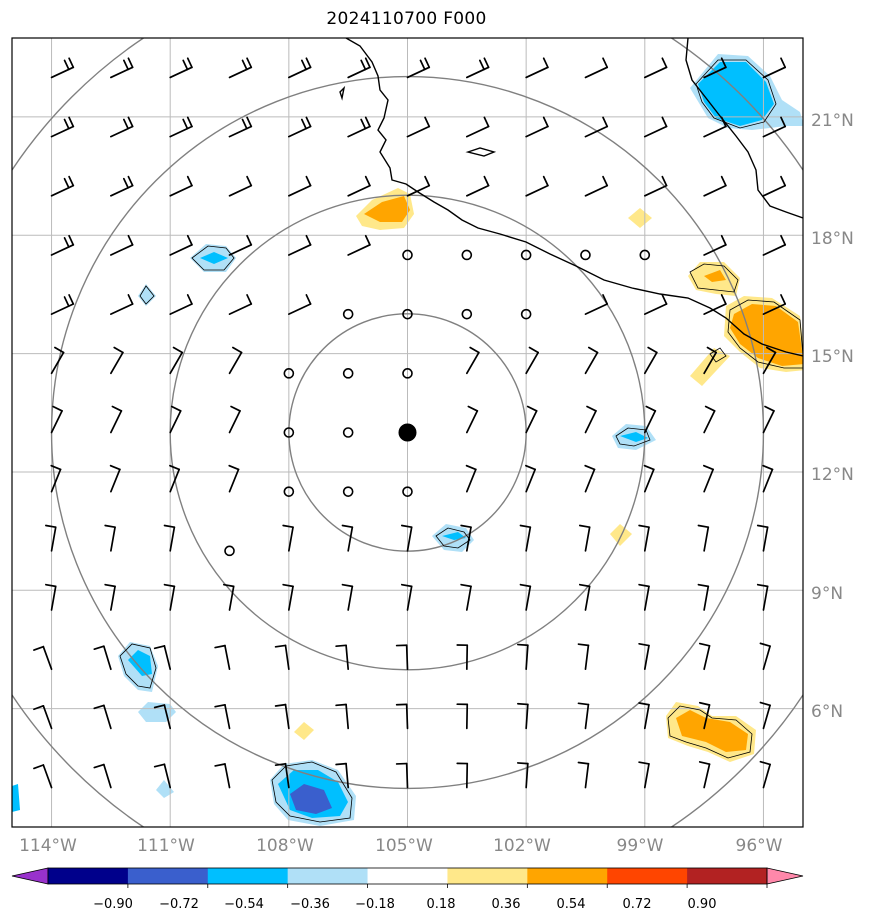 The width and height of the screenshot is (873, 924). Describe the element at coordinates (832, 121) in the screenshot. I see `lat-label: 21°N` at that location.